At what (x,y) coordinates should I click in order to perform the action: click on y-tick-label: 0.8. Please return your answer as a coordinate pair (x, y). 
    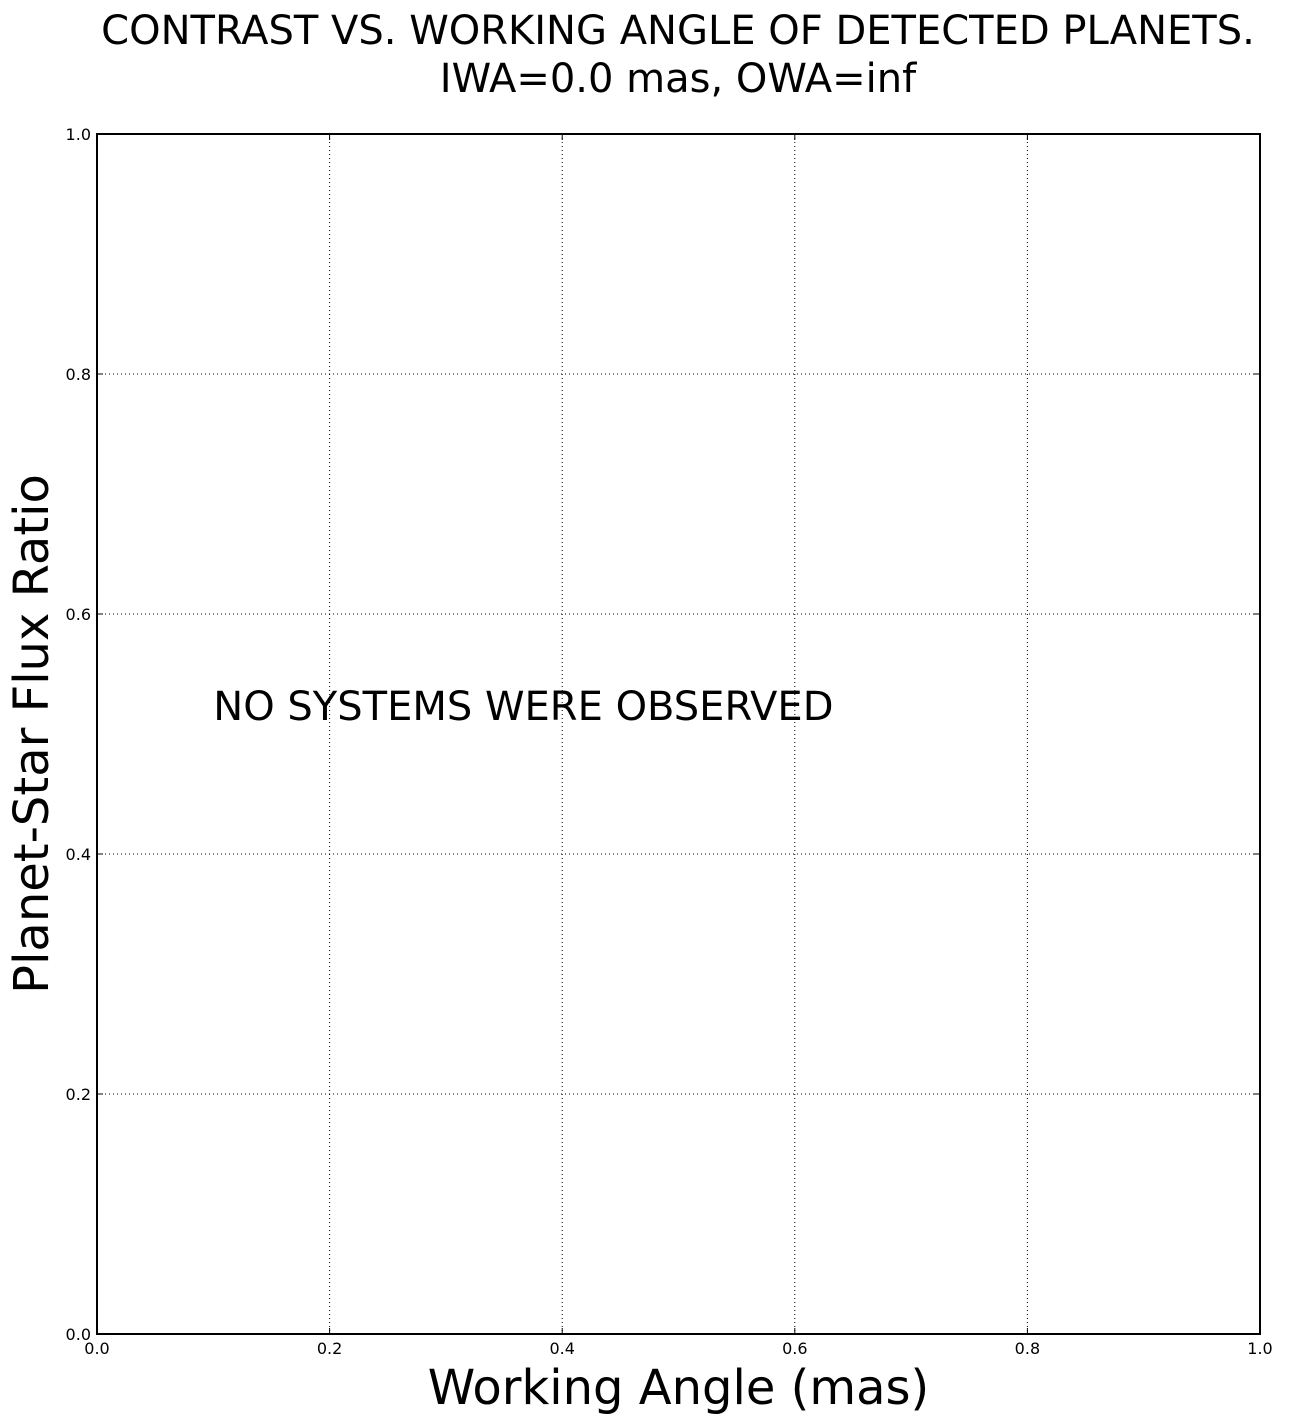
    Looking at the image, I should click on (78, 374).